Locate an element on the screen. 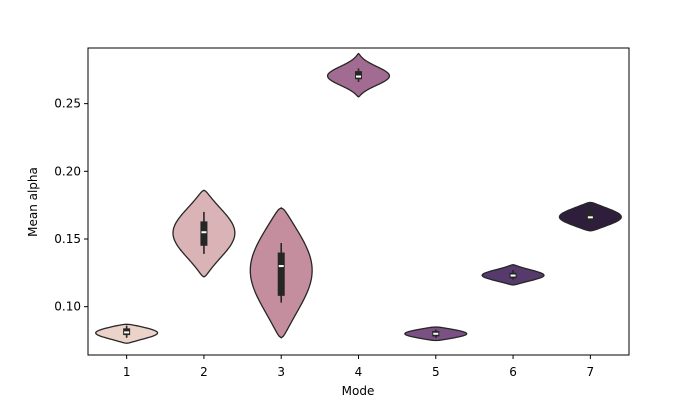  x-tick-label: 7 is located at coordinates (591, 372).